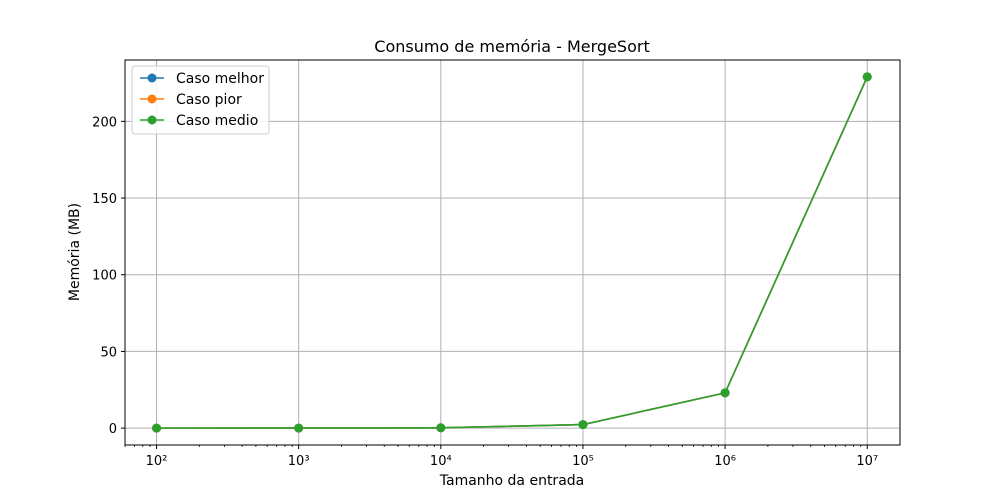  What do you see at coordinates (113, 429) in the screenshot?
I see `y-tick-label: 0` at bounding box center [113, 429].